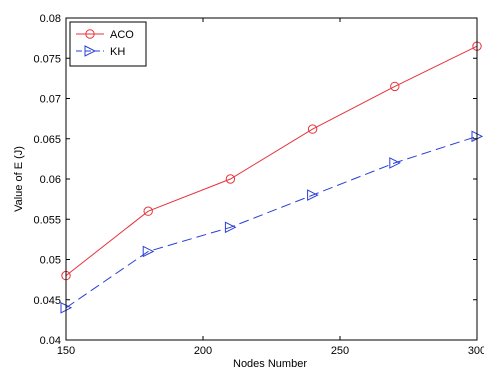 This screenshot has height=372, width=484. Describe the element at coordinates (203, 351) in the screenshot. I see `x-tick-label: 200` at that location.